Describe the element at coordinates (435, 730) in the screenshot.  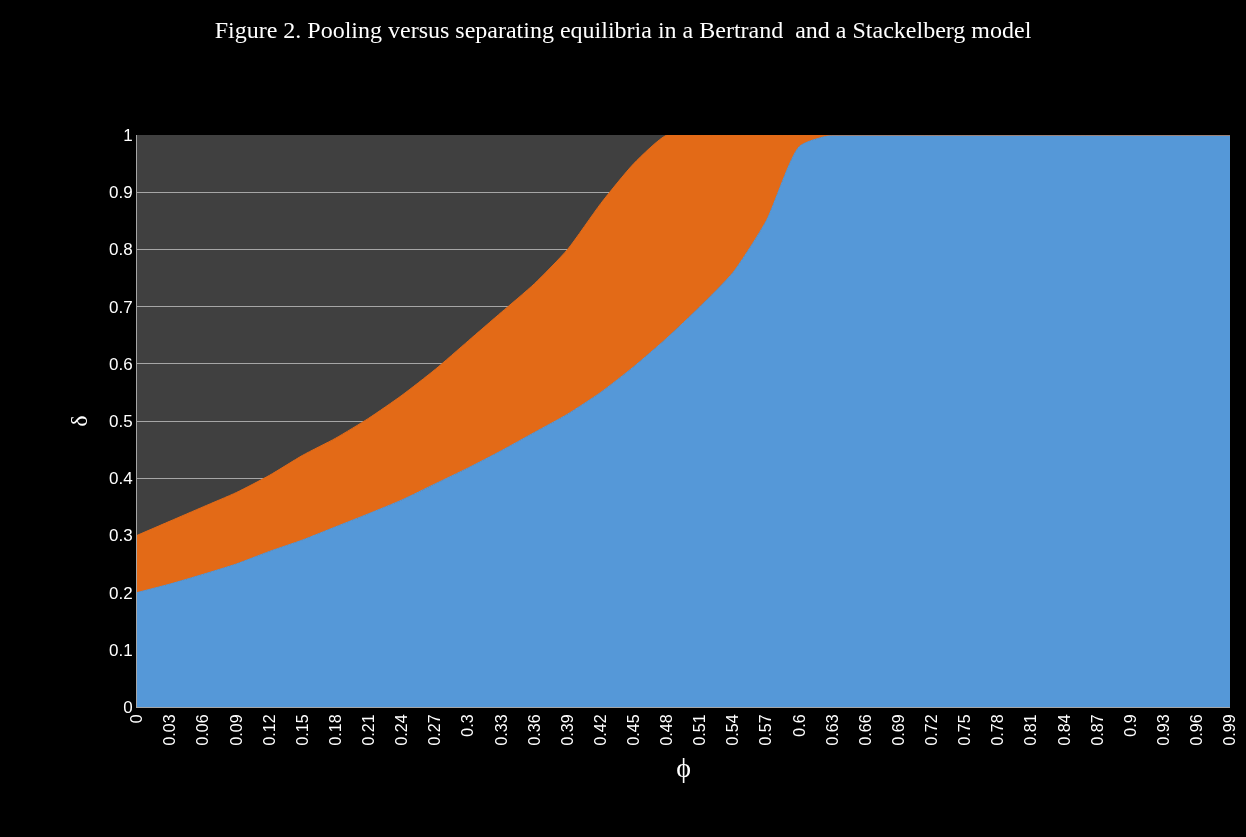
I see `x-tick-label: 0.27` at that location.